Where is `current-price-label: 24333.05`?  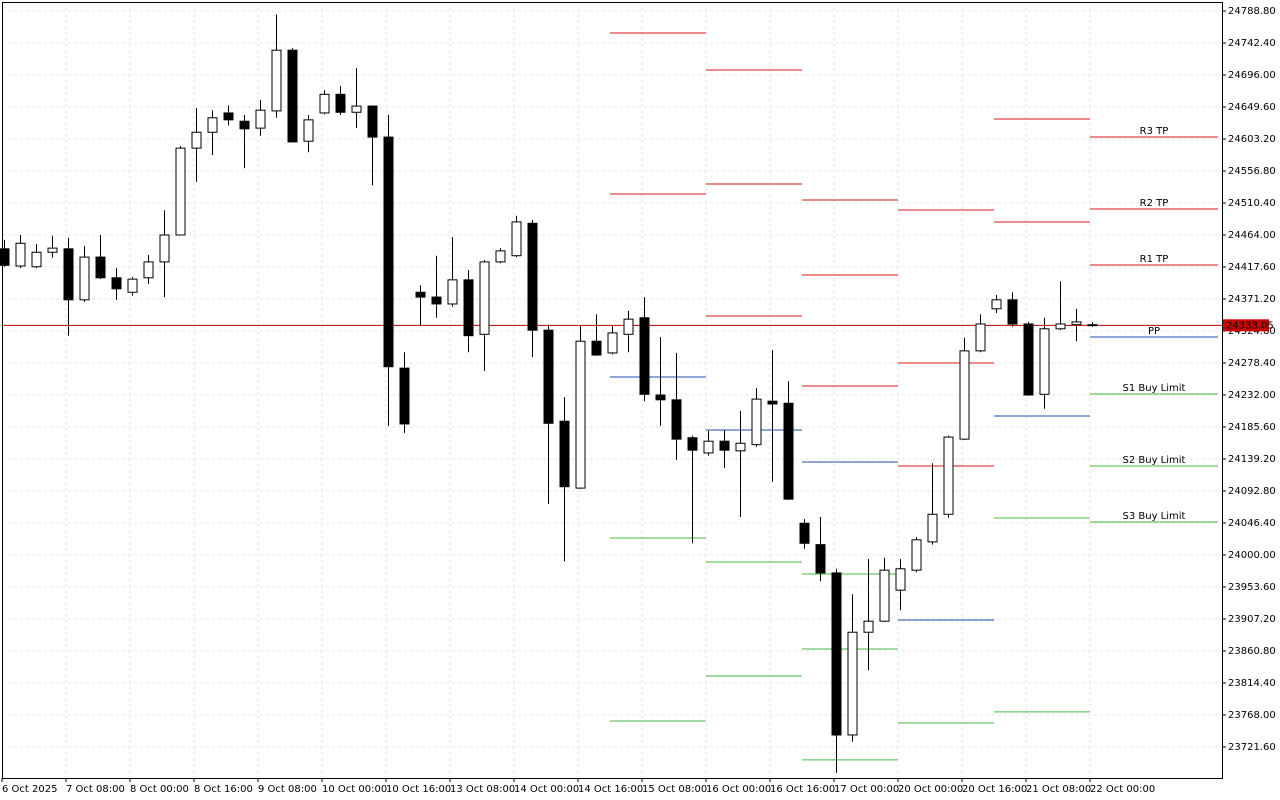 current-price-label: 24333.05 is located at coordinates (1250, 325).